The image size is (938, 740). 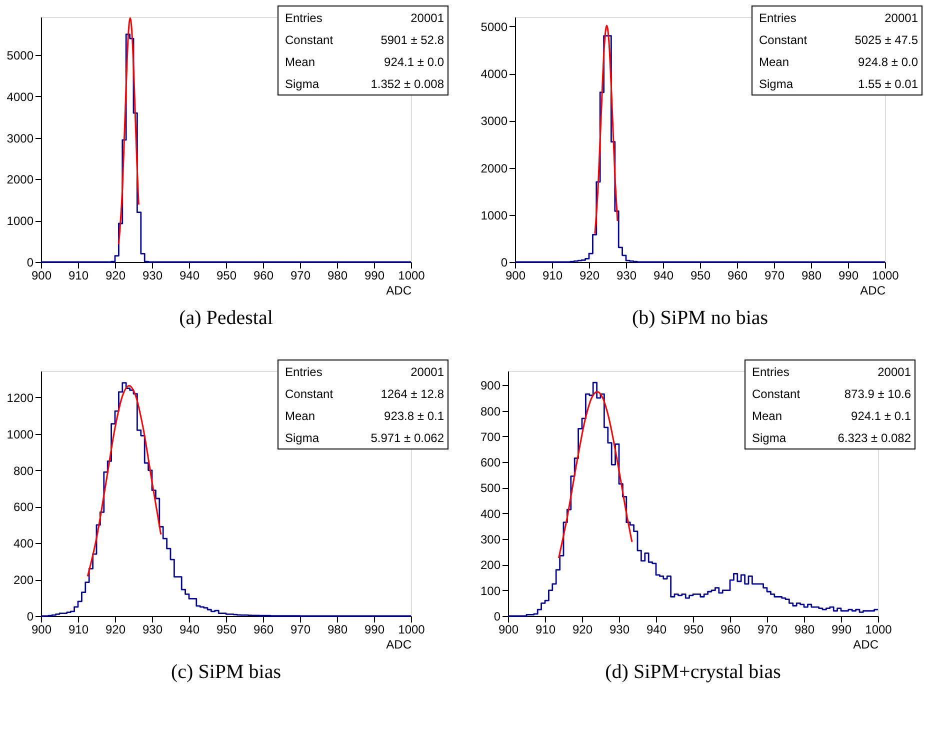 What do you see at coordinates (693, 672) in the screenshot?
I see `text: (d) SiPM+crystal bias` at bounding box center [693, 672].